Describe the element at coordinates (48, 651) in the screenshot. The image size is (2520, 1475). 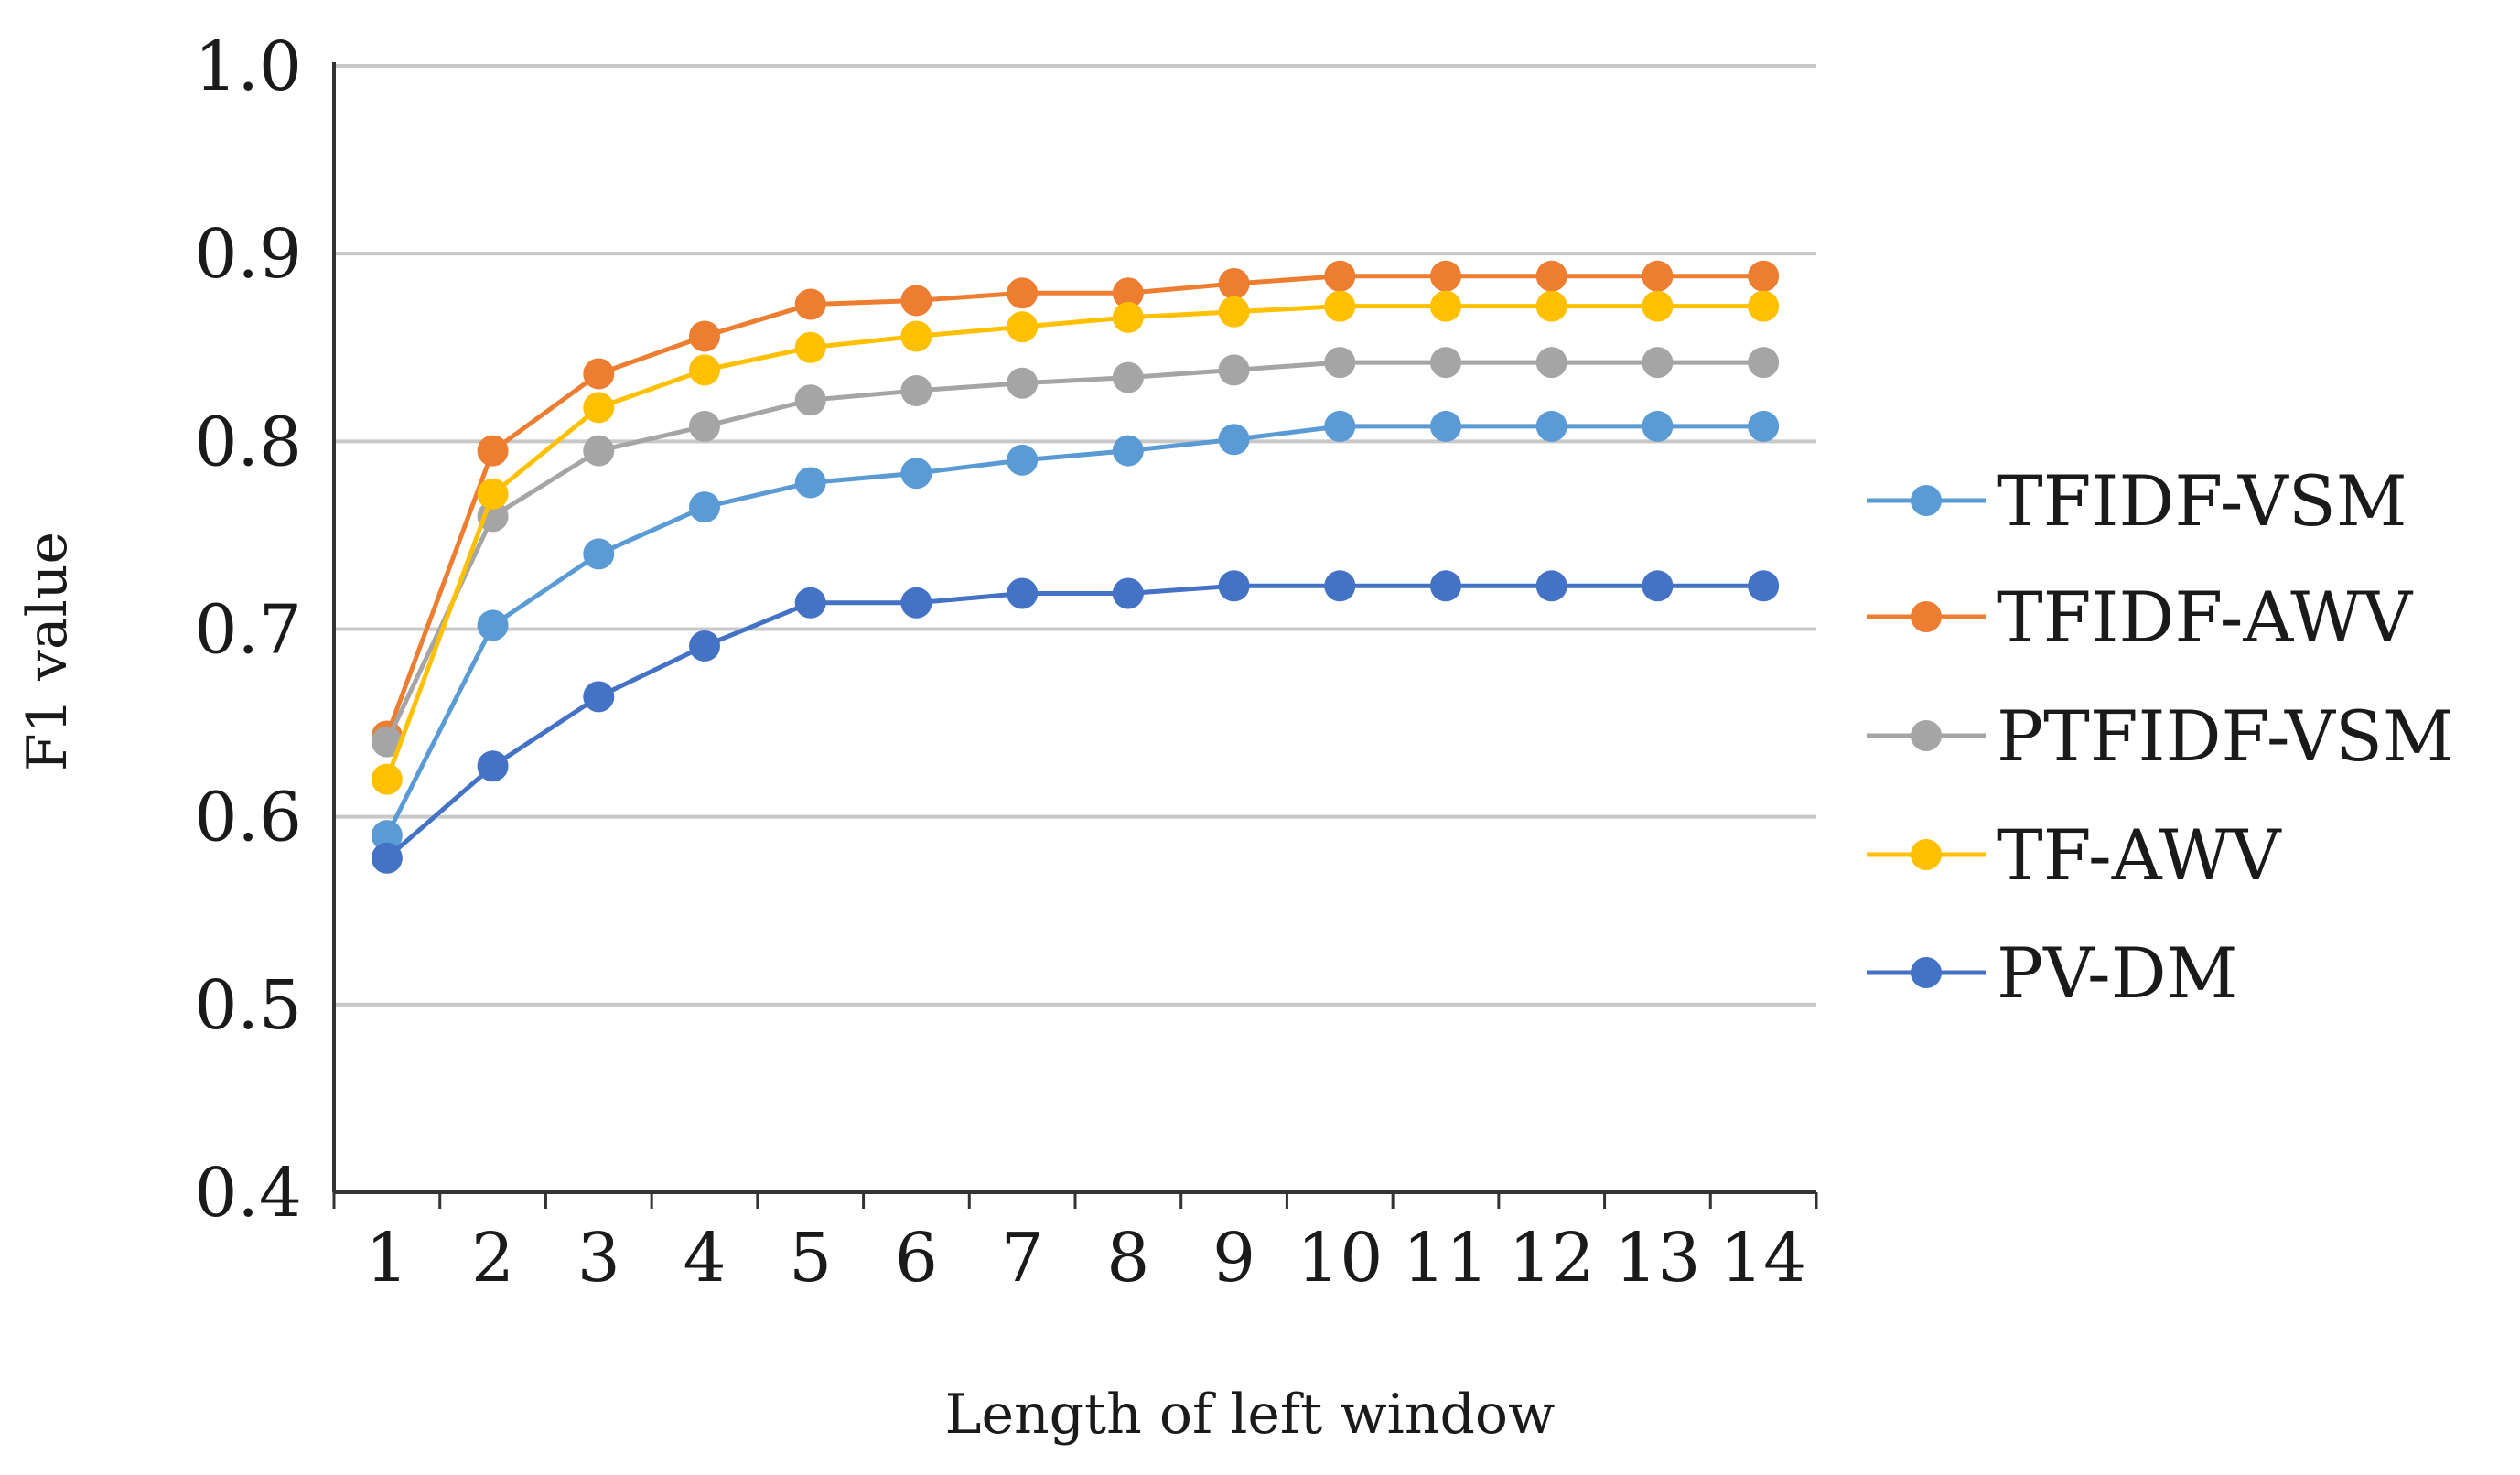
I see `y-axis-label: F1 value` at that location.